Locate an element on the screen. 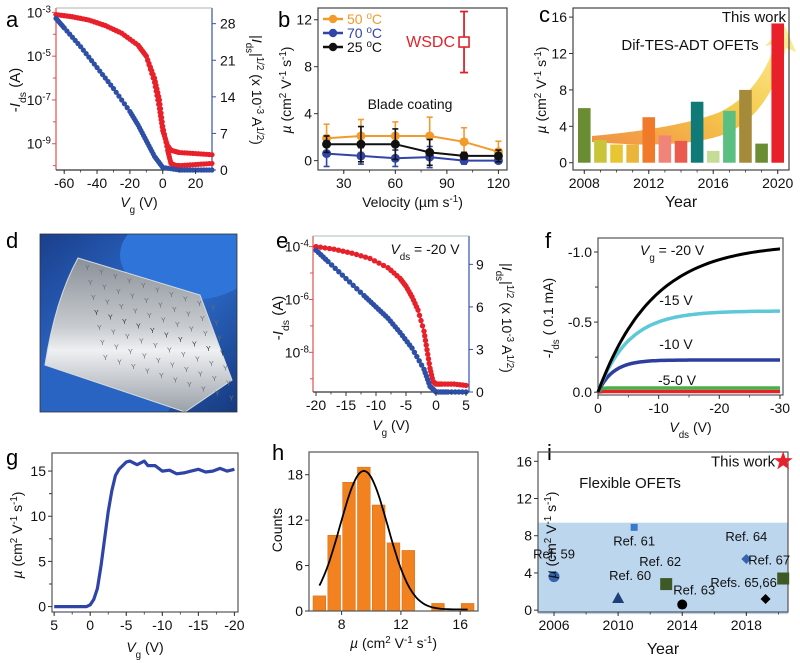  text-run: 2006 is located at coordinates (553, 625).